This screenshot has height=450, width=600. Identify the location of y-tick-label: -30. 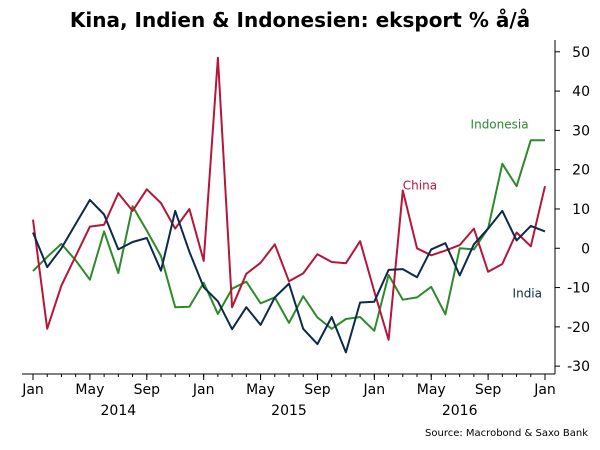
(578, 367).